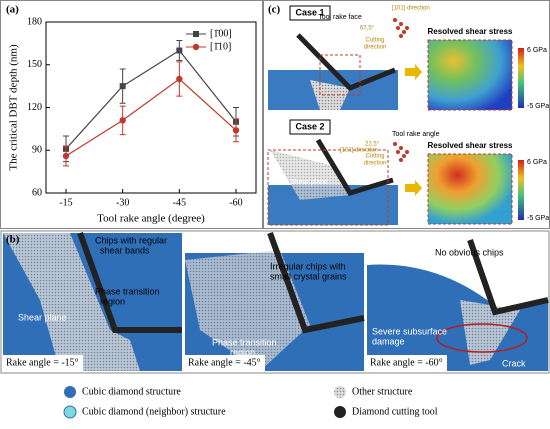 Image resolution: width=550 pixels, height=429 pixels. I want to click on legend-label: Cubic diamond structure, so click(131, 391).